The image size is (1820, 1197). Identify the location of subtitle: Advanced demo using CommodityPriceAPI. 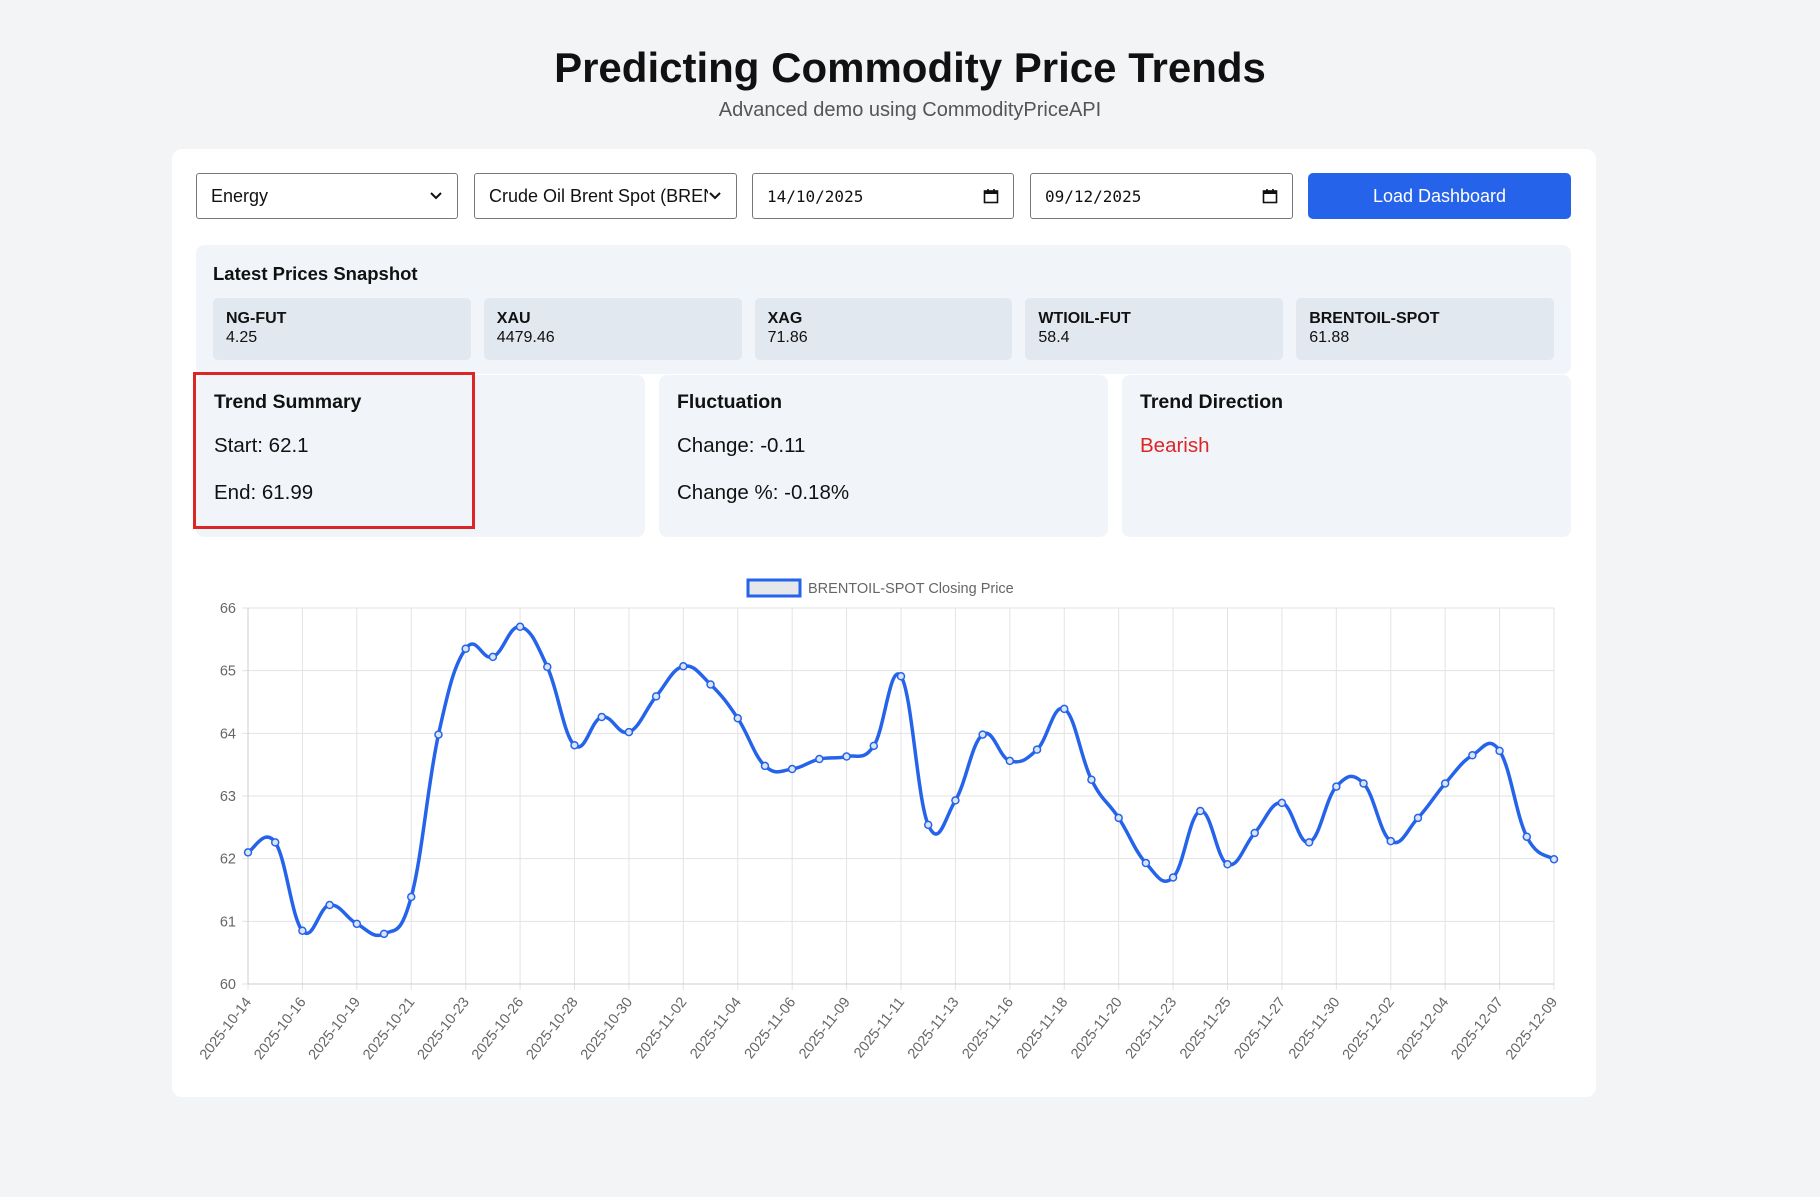
(910, 110).